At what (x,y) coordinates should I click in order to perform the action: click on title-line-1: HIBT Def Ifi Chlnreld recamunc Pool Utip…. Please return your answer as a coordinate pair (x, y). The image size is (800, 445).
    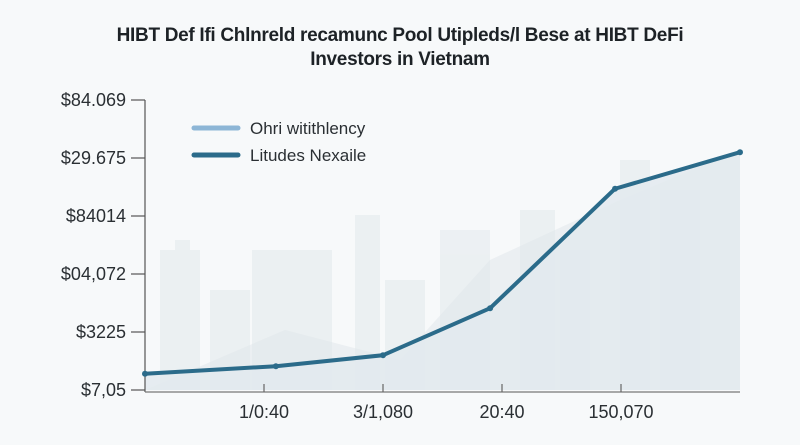
    Looking at the image, I should click on (400, 35).